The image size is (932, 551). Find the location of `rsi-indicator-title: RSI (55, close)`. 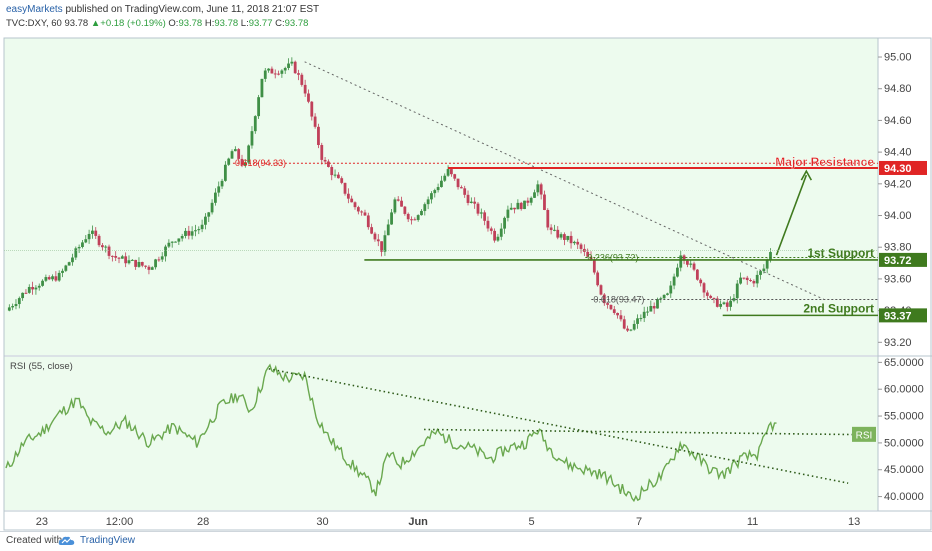

rsi-indicator-title: RSI (55, close) is located at coordinates (41, 366).